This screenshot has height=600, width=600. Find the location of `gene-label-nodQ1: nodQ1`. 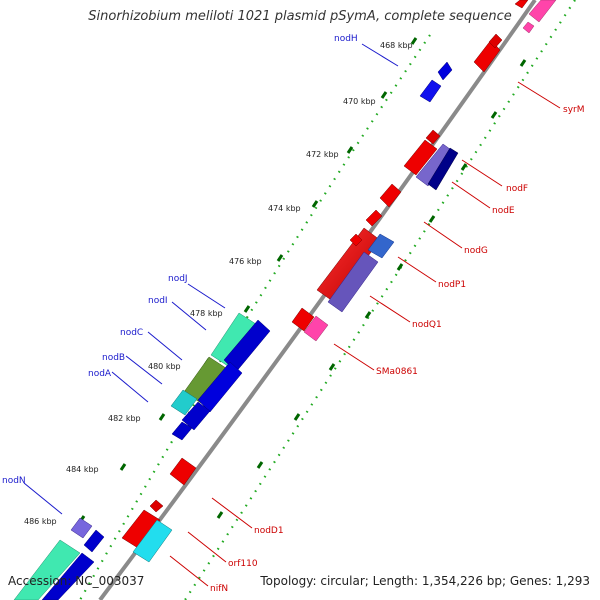

gene-label-nodQ1: nodQ1 is located at coordinates (427, 325).